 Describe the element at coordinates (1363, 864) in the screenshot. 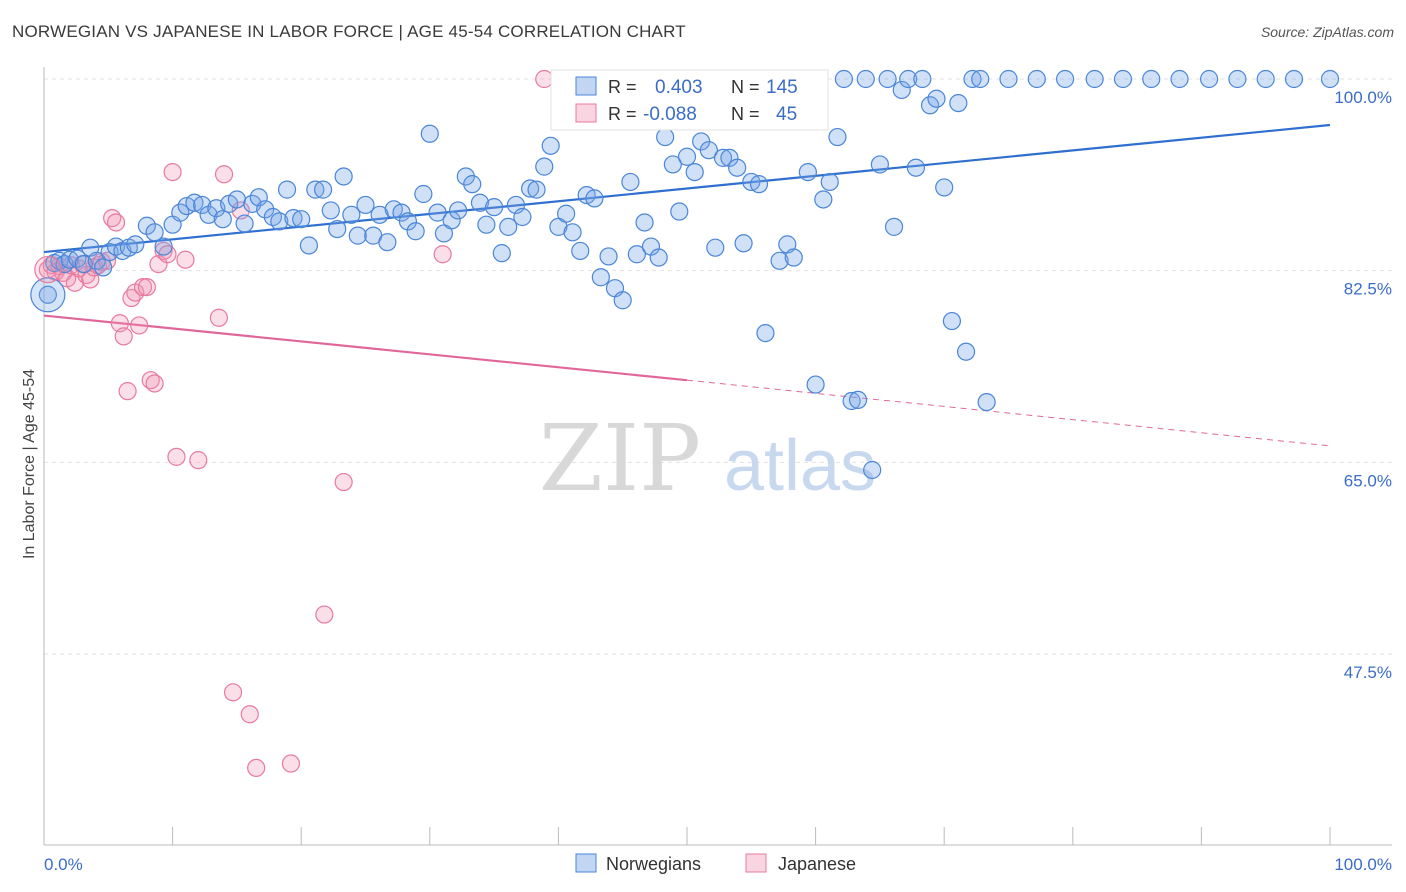

I see `x-tick-label-max: 100.0%` at that location.